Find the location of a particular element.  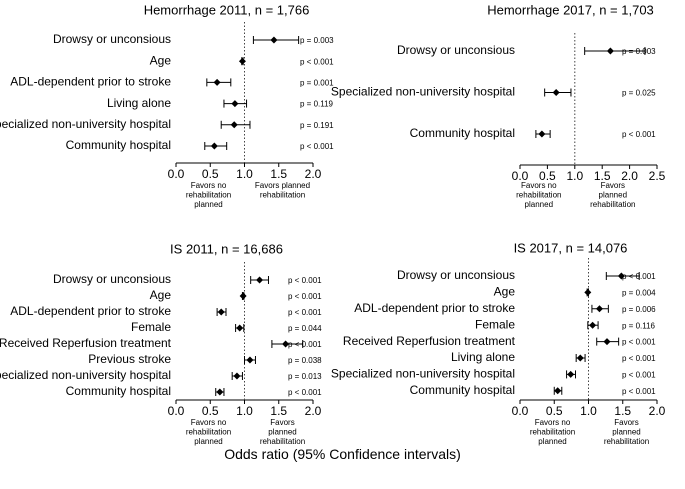

p-value-label: p = 0.006 is located at coordinates (639, 309).